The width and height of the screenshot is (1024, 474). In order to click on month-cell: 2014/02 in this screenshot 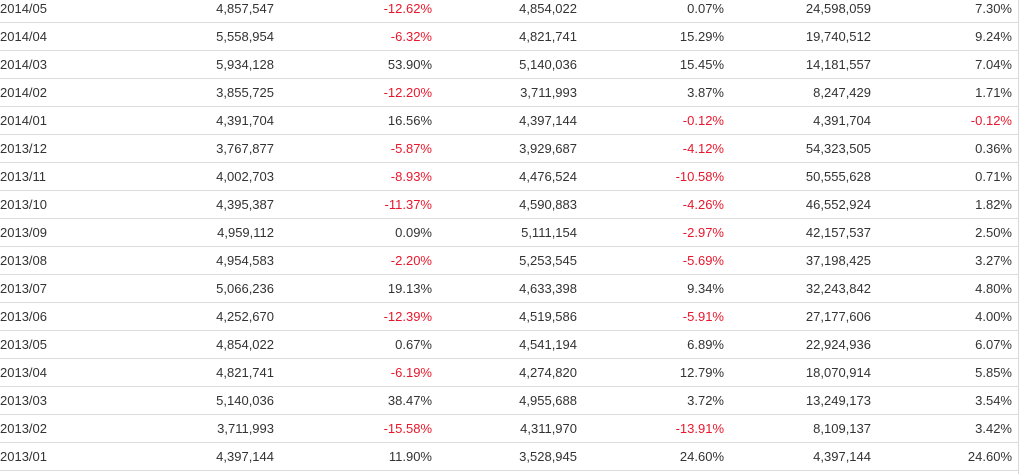, I will do `click(56, 92)`.